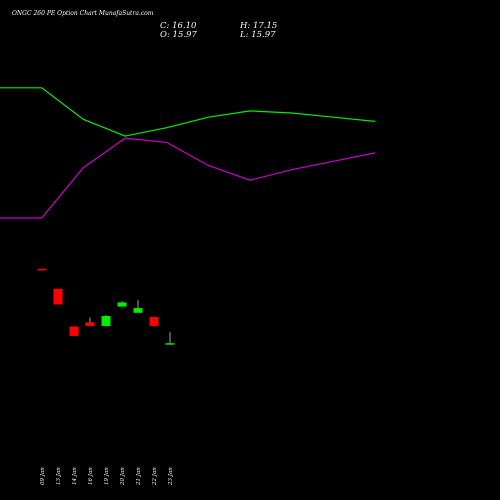 The height and width of the screenshot is (500, 500). What do you see at coordinates (83, 13) in the screenshot?
I see `chart-title: ONGC 260 PE Option Chart MunafaSutra.com` at bounding box center [83, 13].